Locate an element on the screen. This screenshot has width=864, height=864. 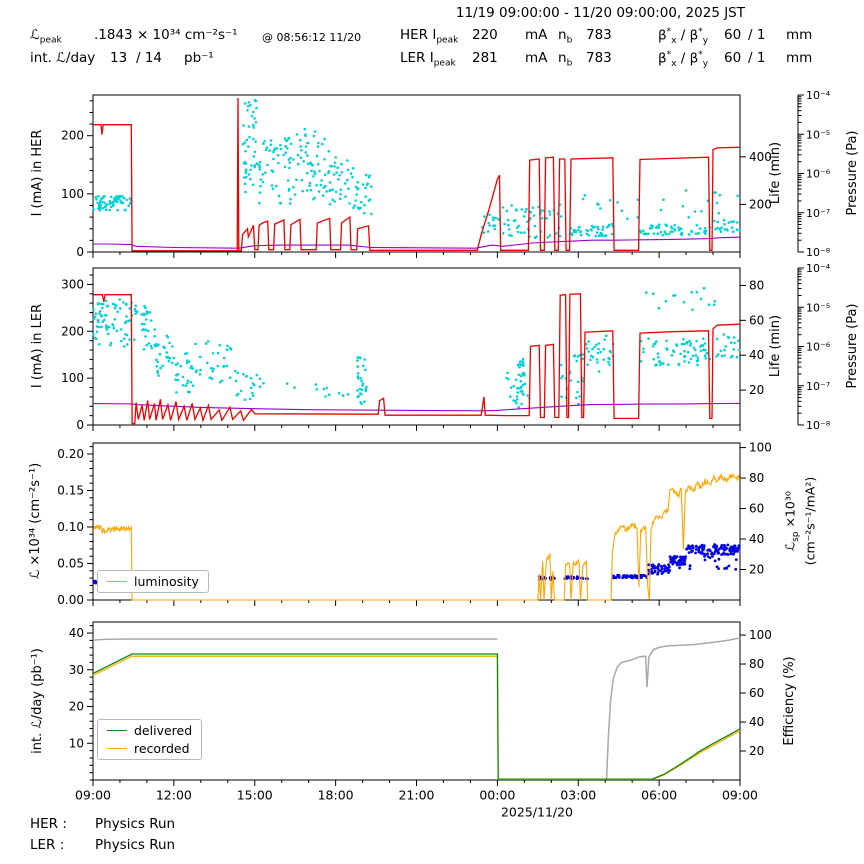
her-run-value: Physics Run is located at coordinates (135, 824).